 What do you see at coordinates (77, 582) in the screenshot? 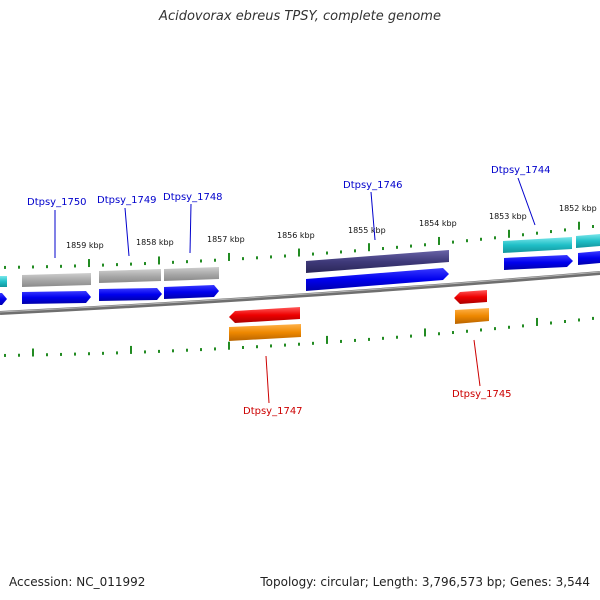
I see `accession-text: Accession: NC_011992` at bounding box center [77, 582].